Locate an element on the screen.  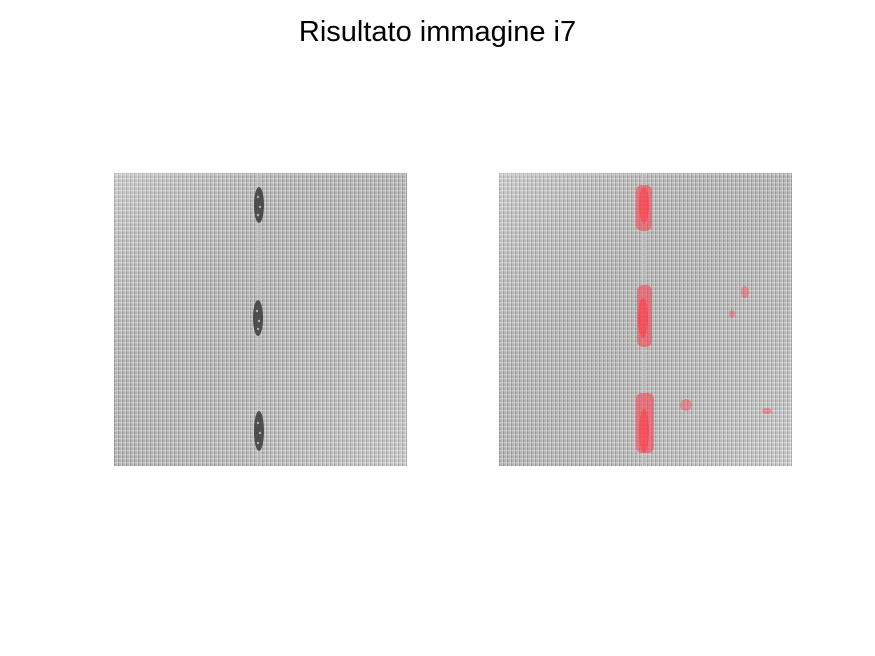
defect-streaks is located at coordinates (258, 319).